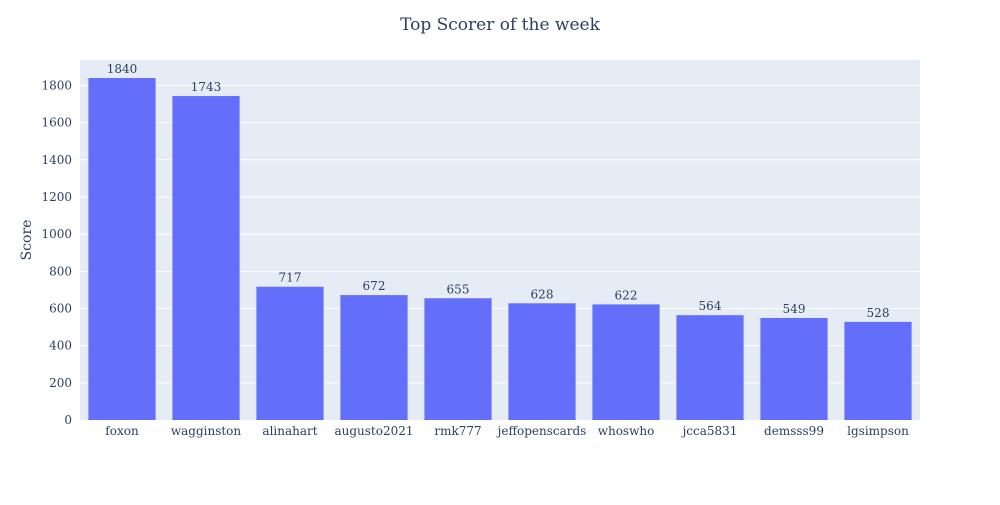 The width and height of the screenshot is (1000, 505). What do you see at coordinates (56, 252) in the screenshot?
I see `y-axis-ticks: 0 200 400 600 800 1000 1200 1400 1600 1800` at bounding box center [56, 252].